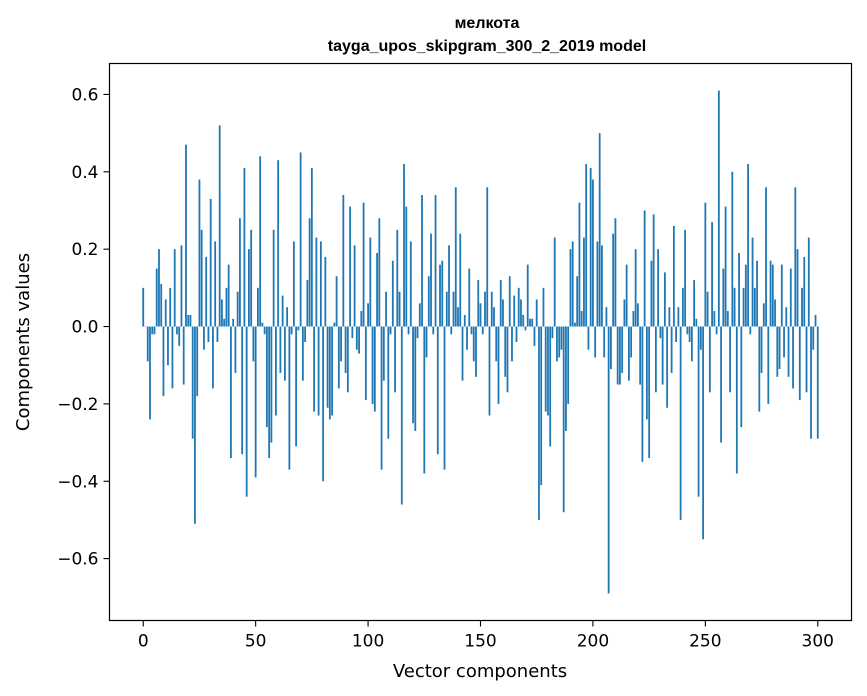  What do you see at coordinates (705, 642) in the screenshot?
I see `x-tick-label-5: 250` at bounding box center [705, 642].